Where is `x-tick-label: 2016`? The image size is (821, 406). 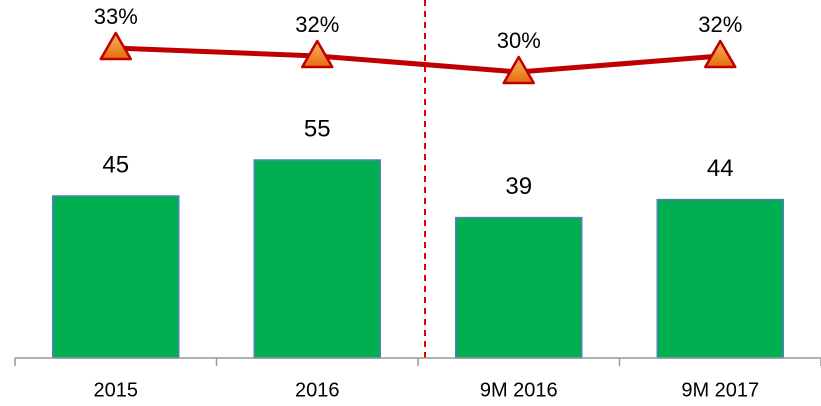 x-tick-label: 2016 is located at coordinates (317, 390).